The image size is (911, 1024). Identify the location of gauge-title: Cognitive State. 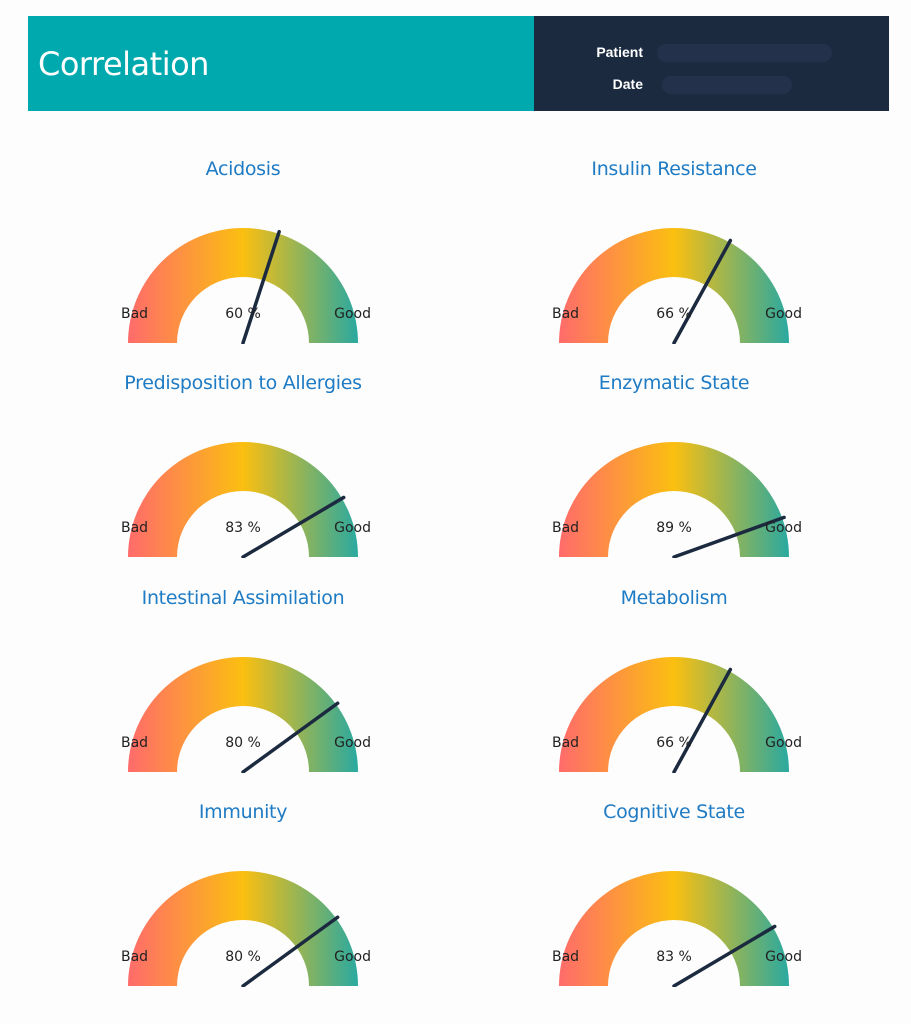
(674, 812).